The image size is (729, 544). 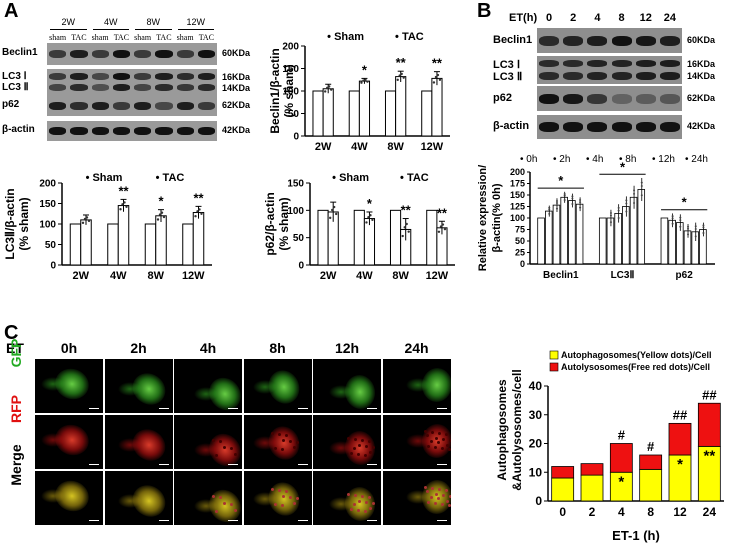 What do you see at coordinates (511, 126) in the screenshot?
I see `blot-b-protein-label: β-actin` at bounding box center [511, 126].